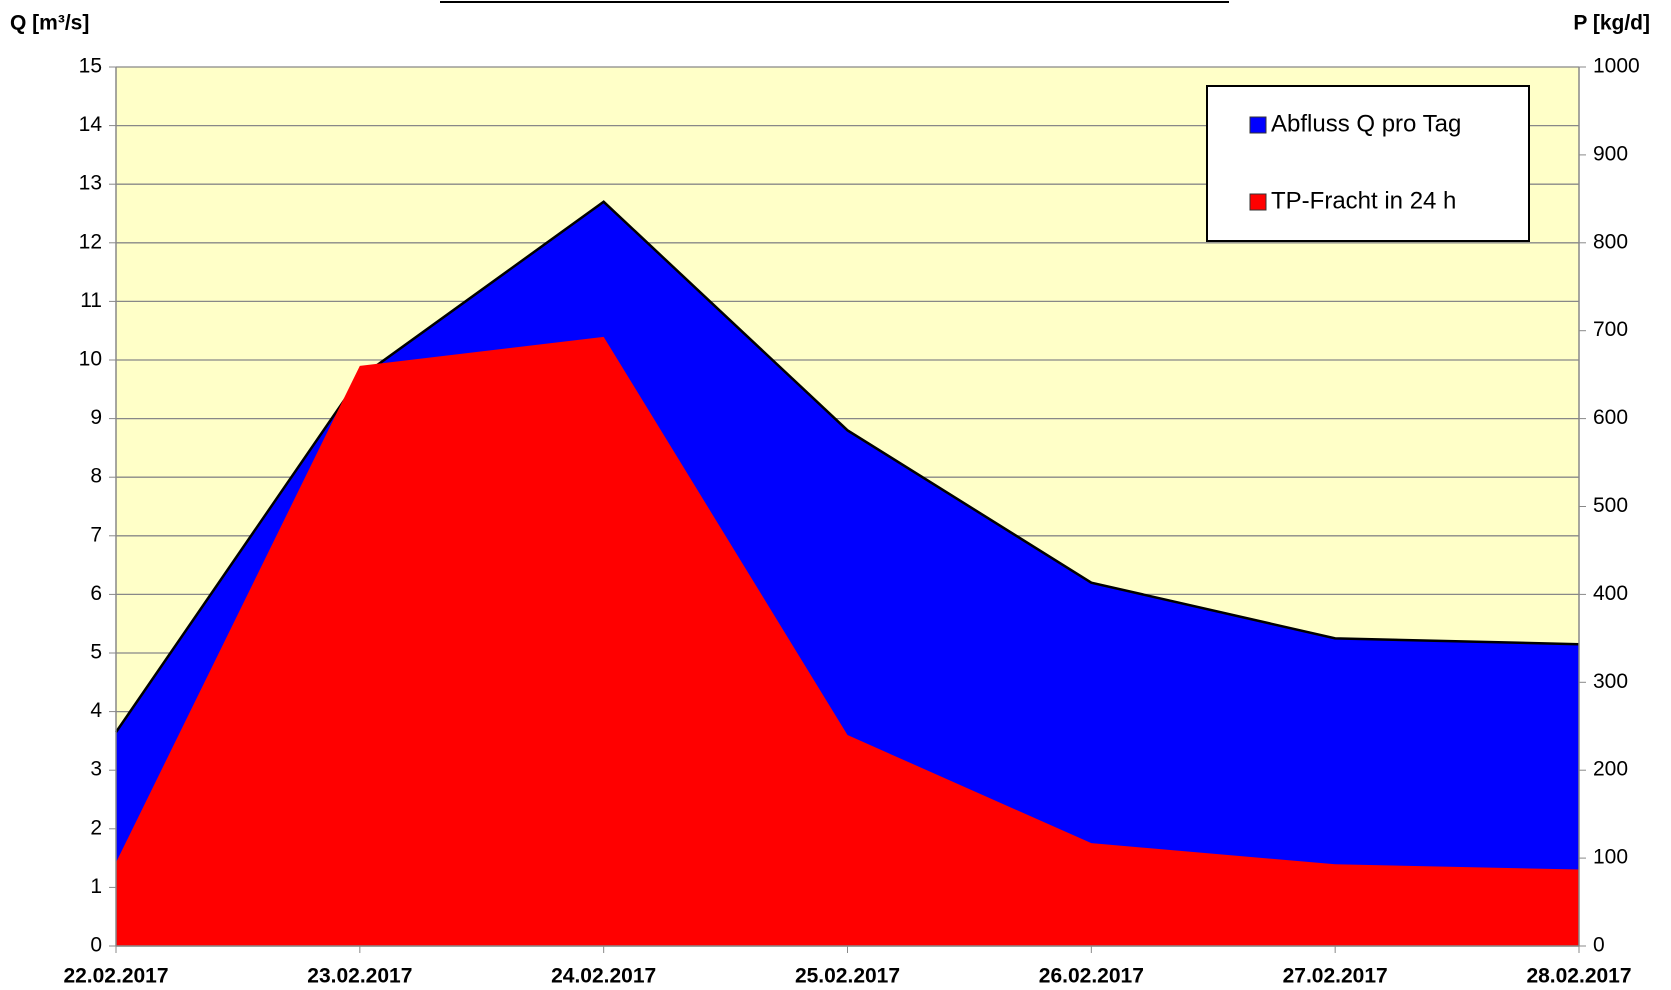  I want to click on y2-tick-label: 600, so click(1610, 417).